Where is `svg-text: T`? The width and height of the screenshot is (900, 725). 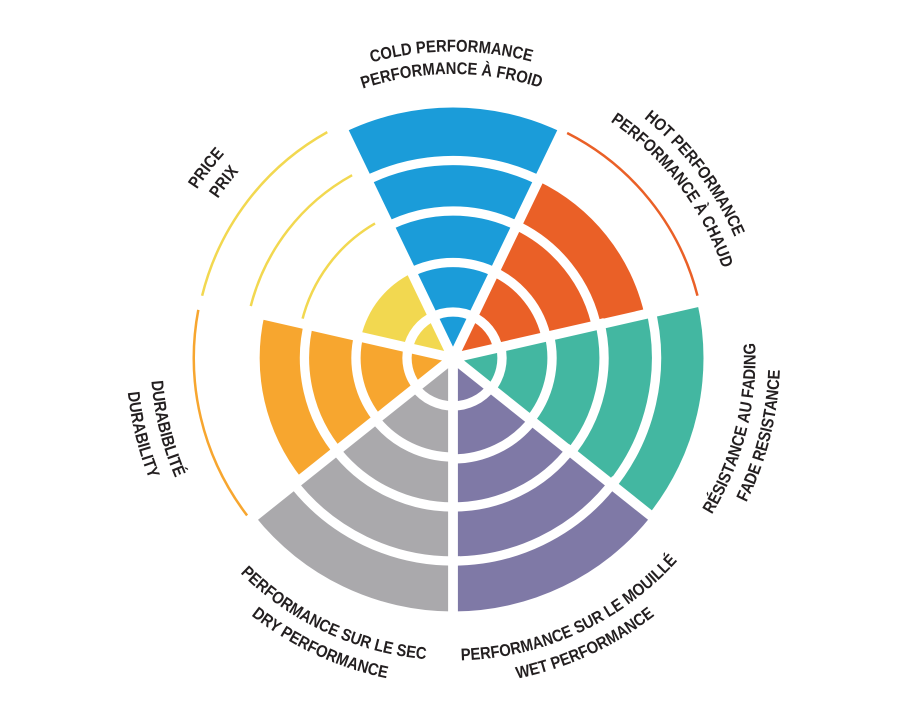 svg-text: T is located at coordinates (770, 414).